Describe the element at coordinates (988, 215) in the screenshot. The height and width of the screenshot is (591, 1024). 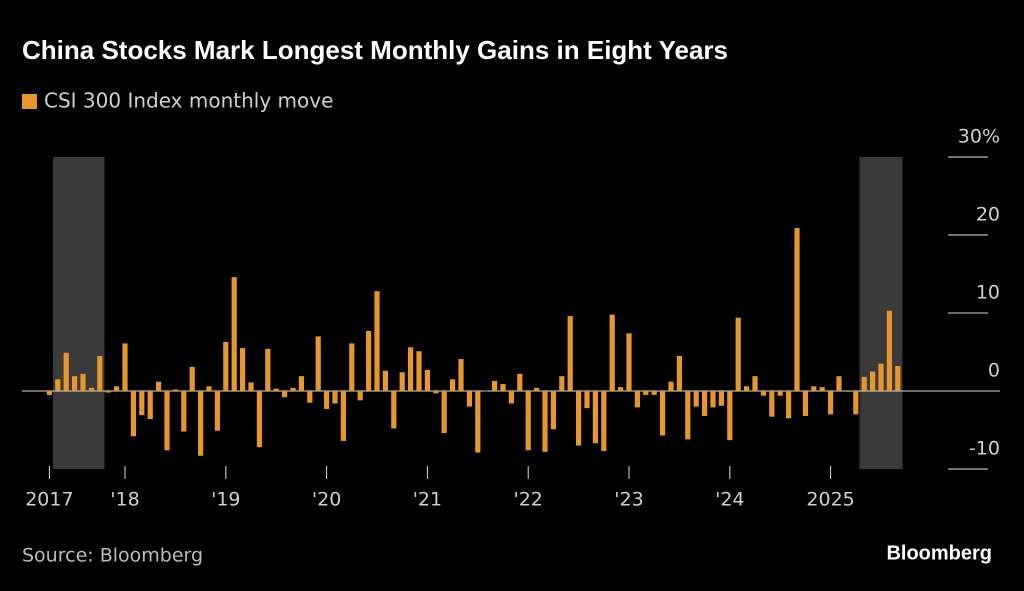
I see `y-tick-label: 20` at that location.